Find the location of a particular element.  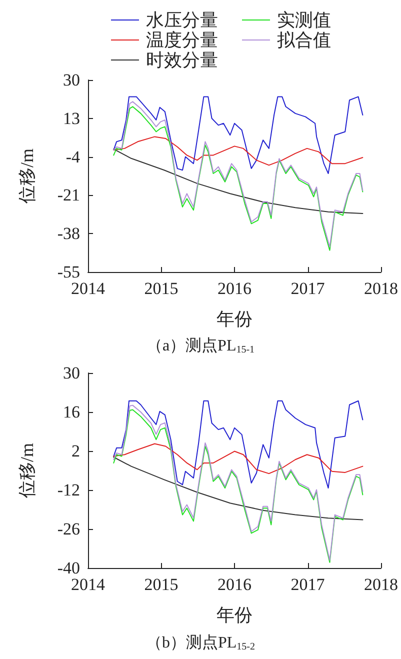

legend-label: 时效分量 is located at coordinates (182, 60).